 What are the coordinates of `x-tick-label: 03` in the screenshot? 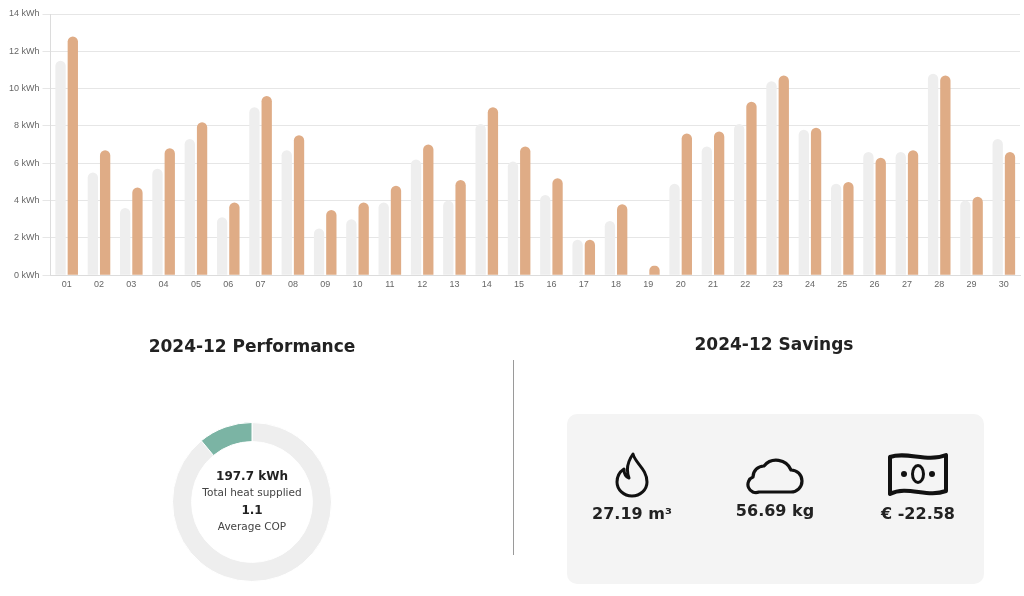 It's located at (131, 284).